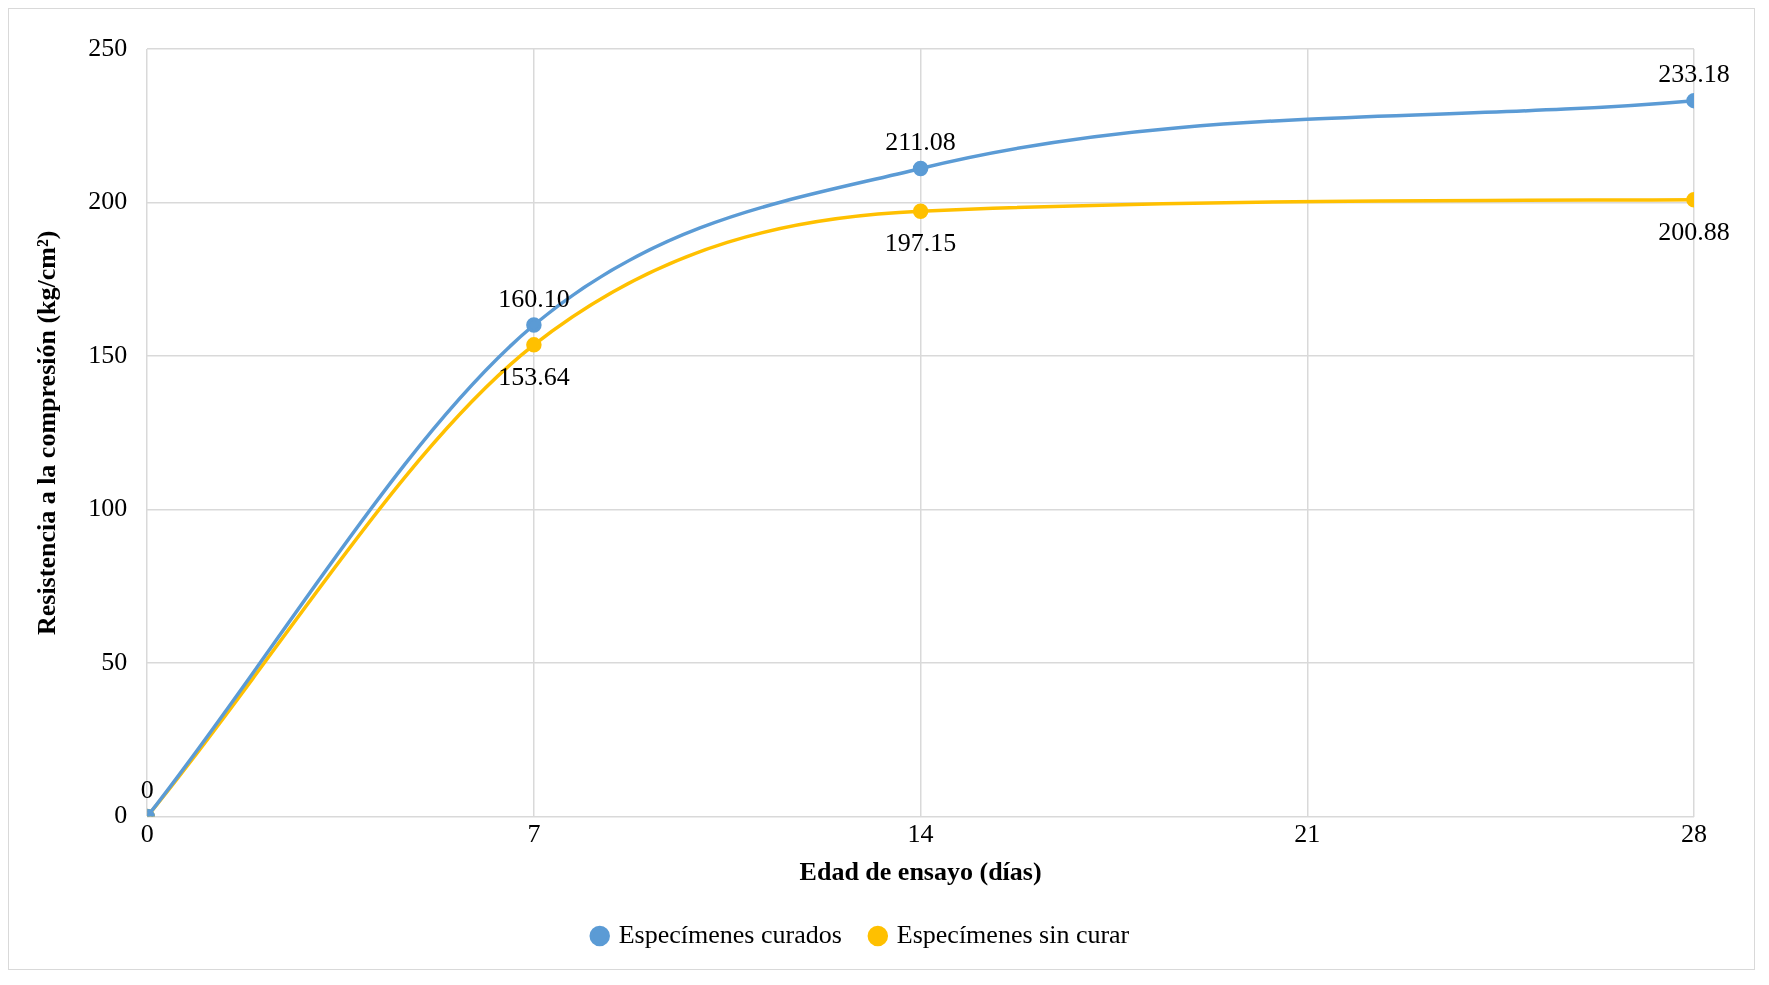  Describe the element at coordinates (108, 354) in the screenshot. I see `y-tick-label: 150` at that location.